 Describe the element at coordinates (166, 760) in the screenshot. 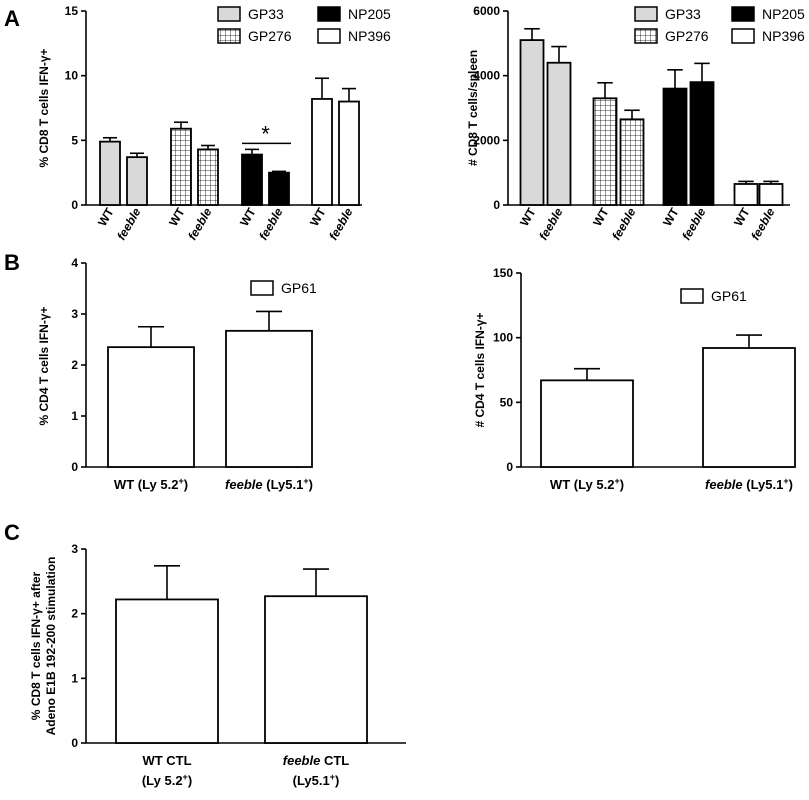

I see `c-x-tick-label: WT CTL` at that location.